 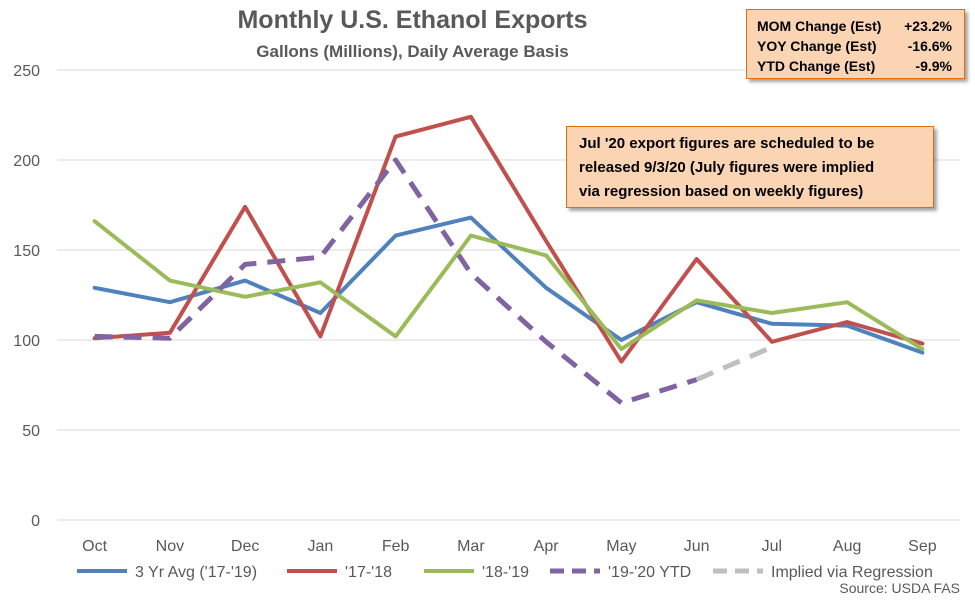 What do you see at coordinates (697, 546) in the screenshot?
I see `x-tick-label: Jun` at bounding box center [697, 546].